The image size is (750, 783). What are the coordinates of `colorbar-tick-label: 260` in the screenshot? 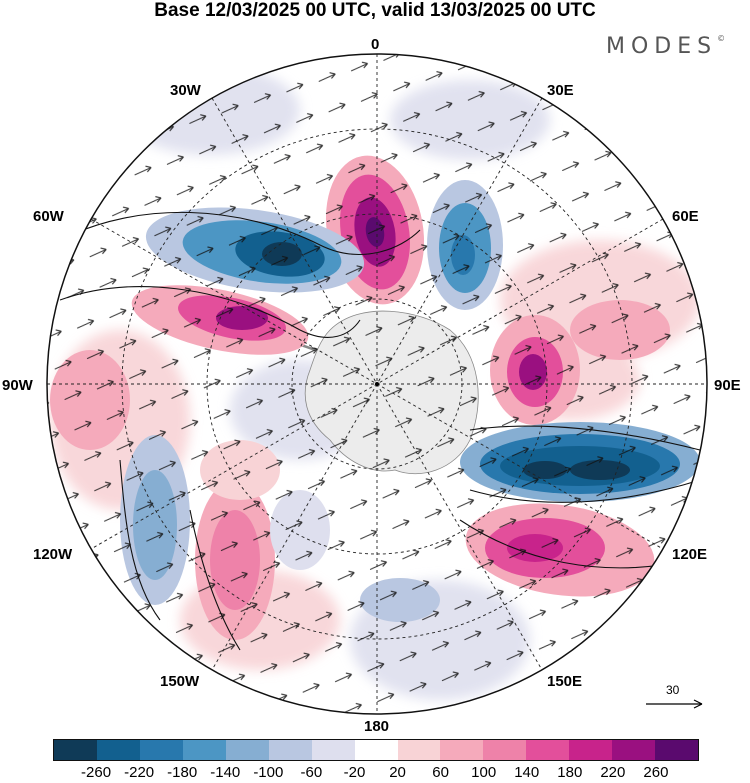 It's located at (656, 772).